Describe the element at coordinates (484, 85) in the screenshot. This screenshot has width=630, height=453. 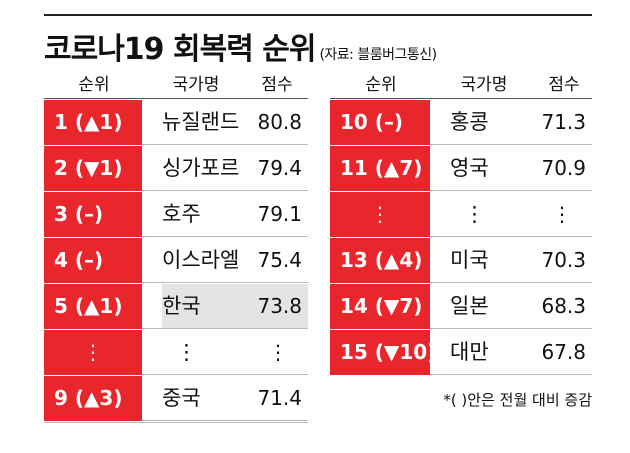
I see `header-country-right: 국가명` at that location.